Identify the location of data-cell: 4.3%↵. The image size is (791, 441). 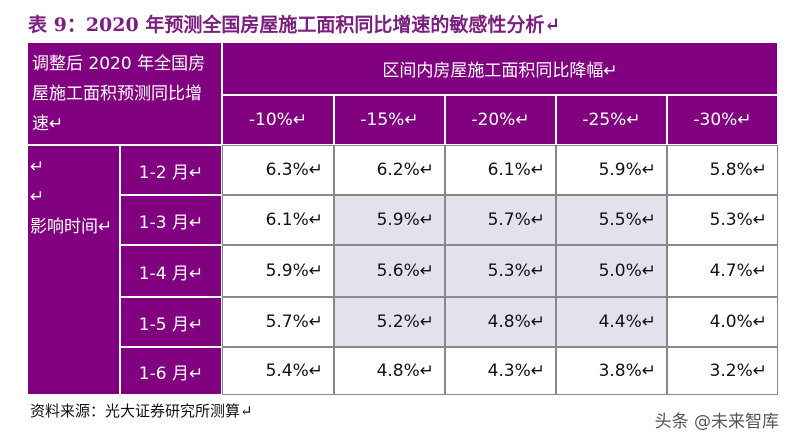
(500, 371).